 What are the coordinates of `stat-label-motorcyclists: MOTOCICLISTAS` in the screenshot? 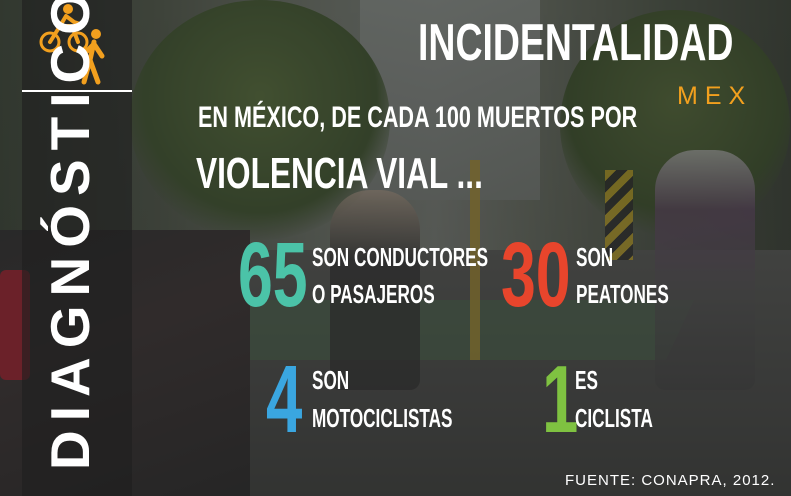 It's located at (382, 418).